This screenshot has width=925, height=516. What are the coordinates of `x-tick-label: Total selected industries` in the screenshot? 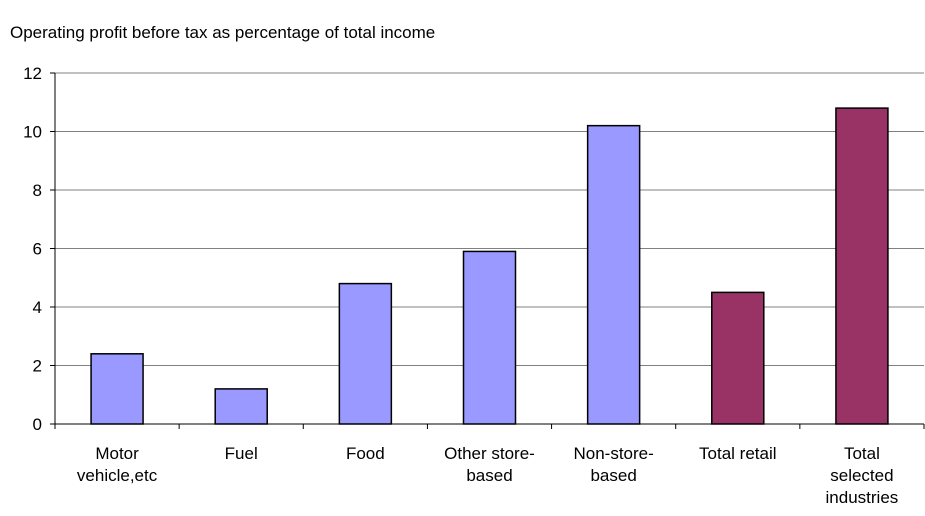 It's located at (862, 475).